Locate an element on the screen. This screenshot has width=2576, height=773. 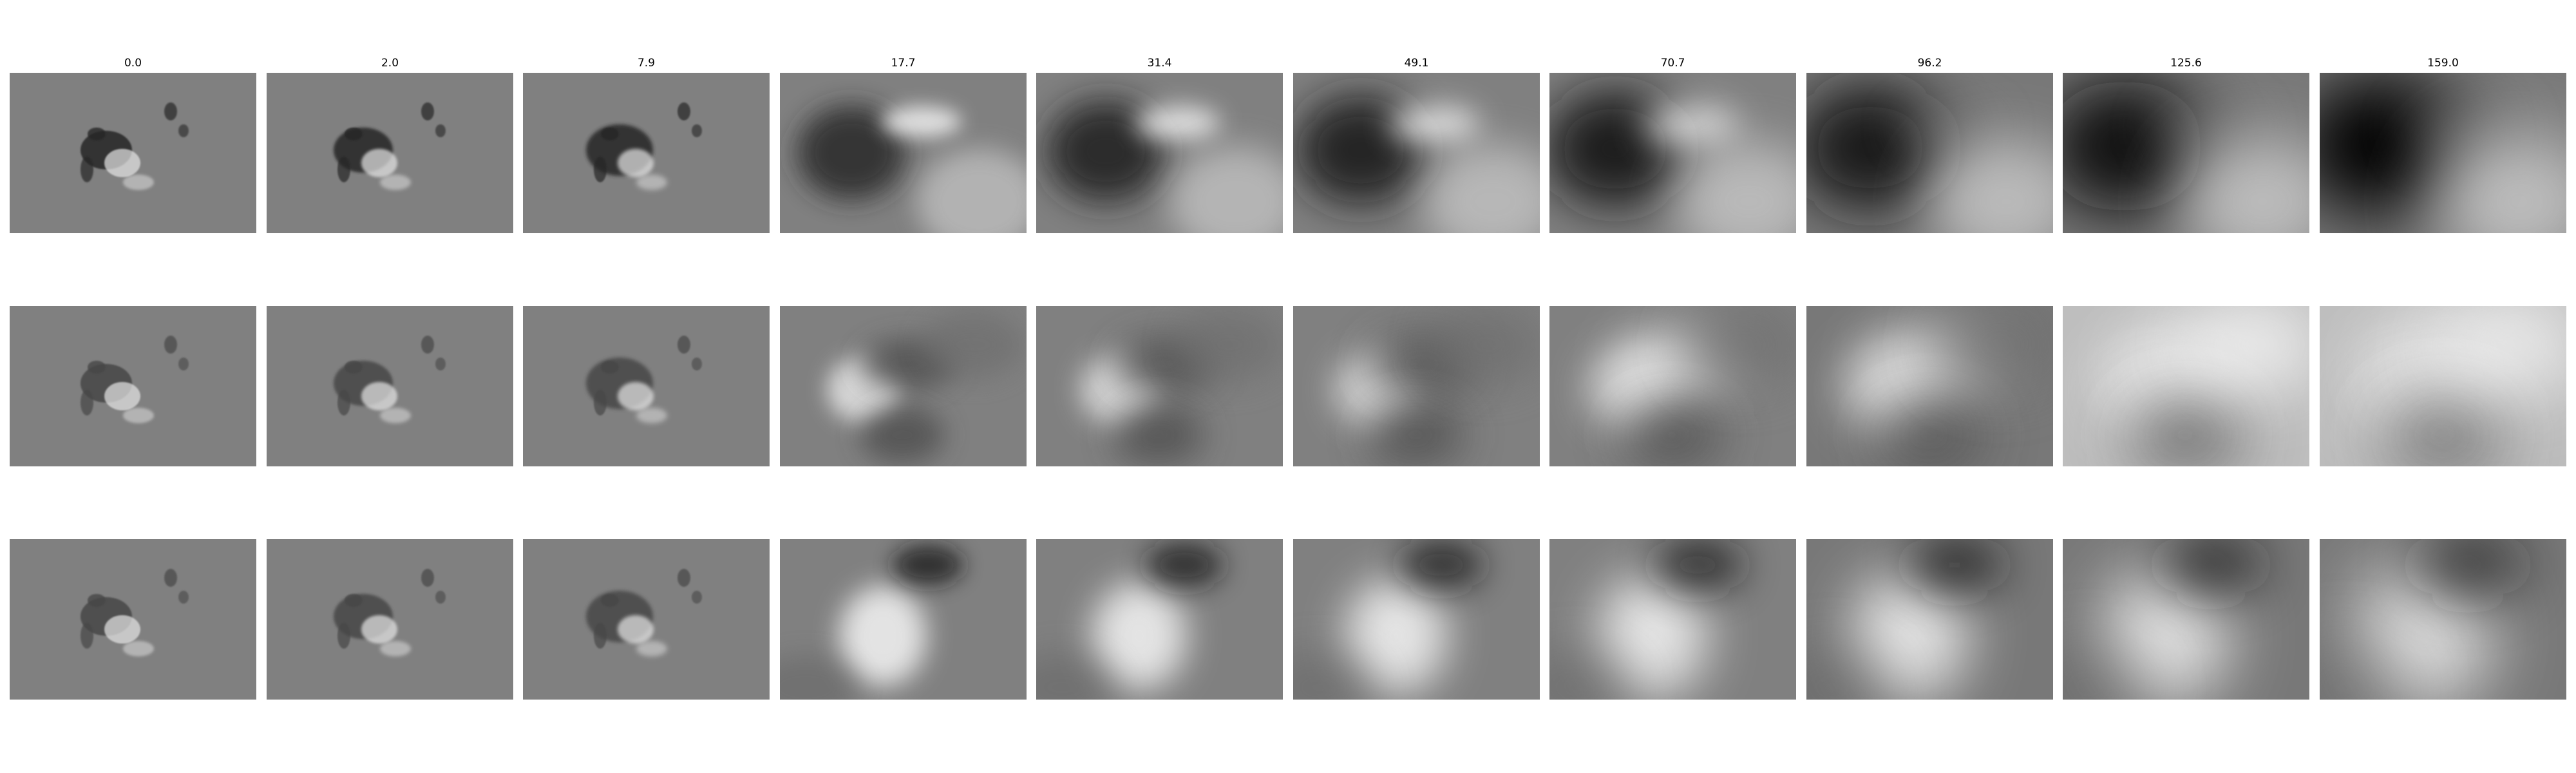
column-title: 17.7 is located at coordinates (904, 63).